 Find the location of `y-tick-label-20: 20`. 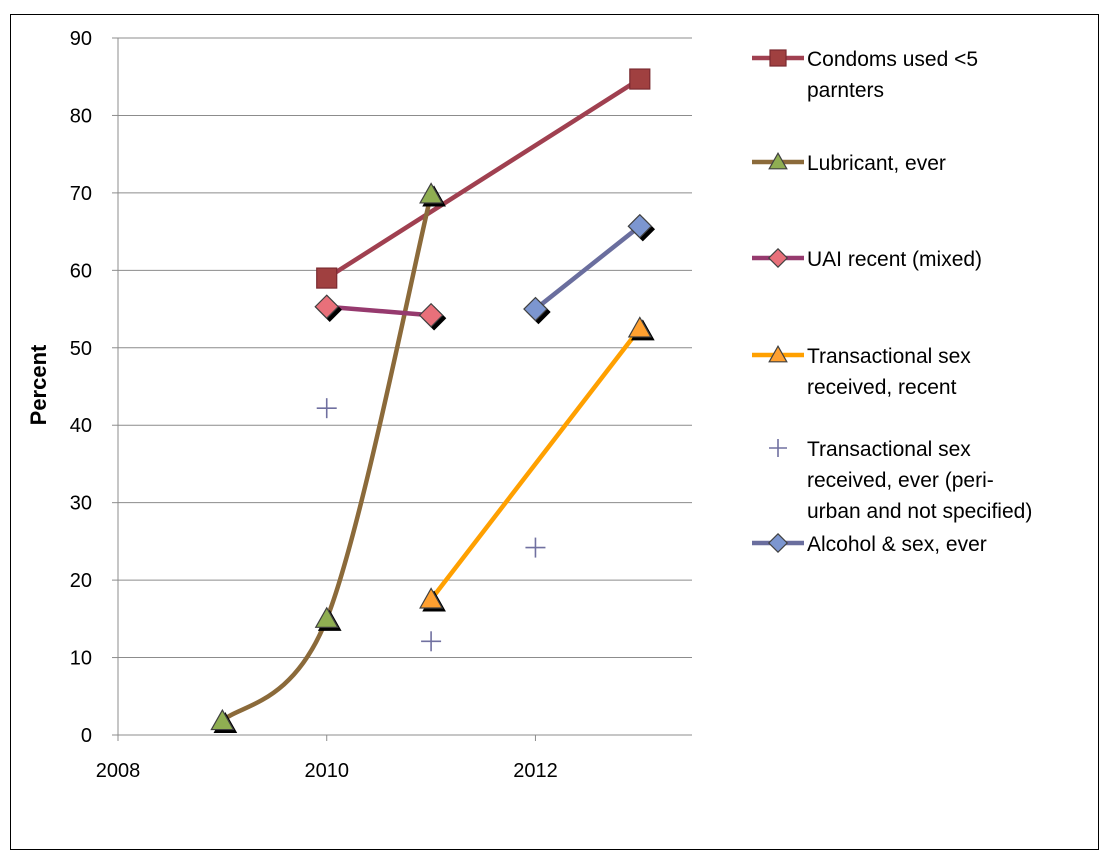

y-tick-label-20: 20 is located at coordinates (81, 581).